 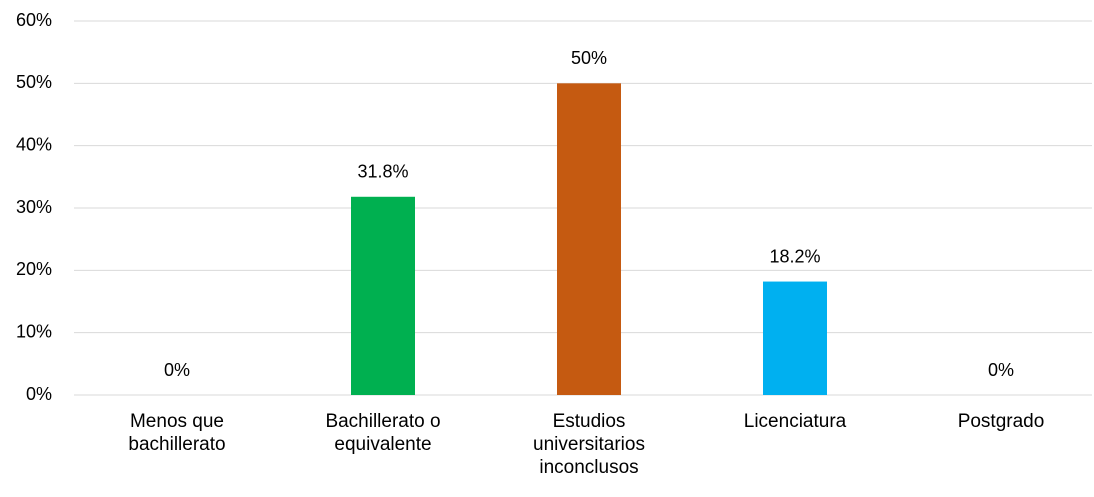 What do you see at coordinates (34, 20) in the screenshot?
I see `y-tick-label: 60%` at bounding box center [34, 20].